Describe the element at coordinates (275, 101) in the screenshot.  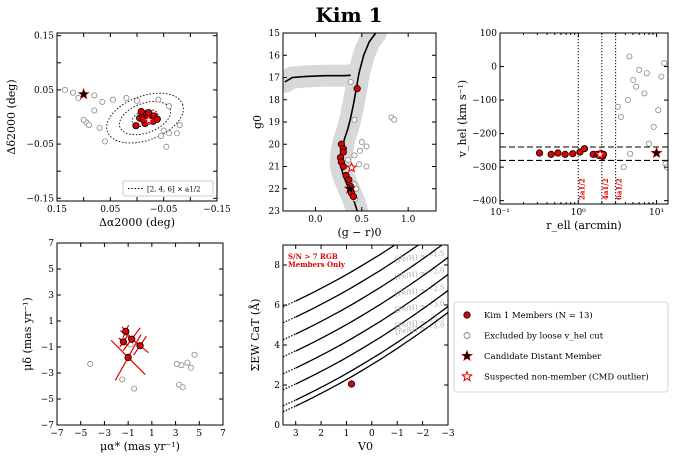
I see `y-tick-label: 18` at that location.